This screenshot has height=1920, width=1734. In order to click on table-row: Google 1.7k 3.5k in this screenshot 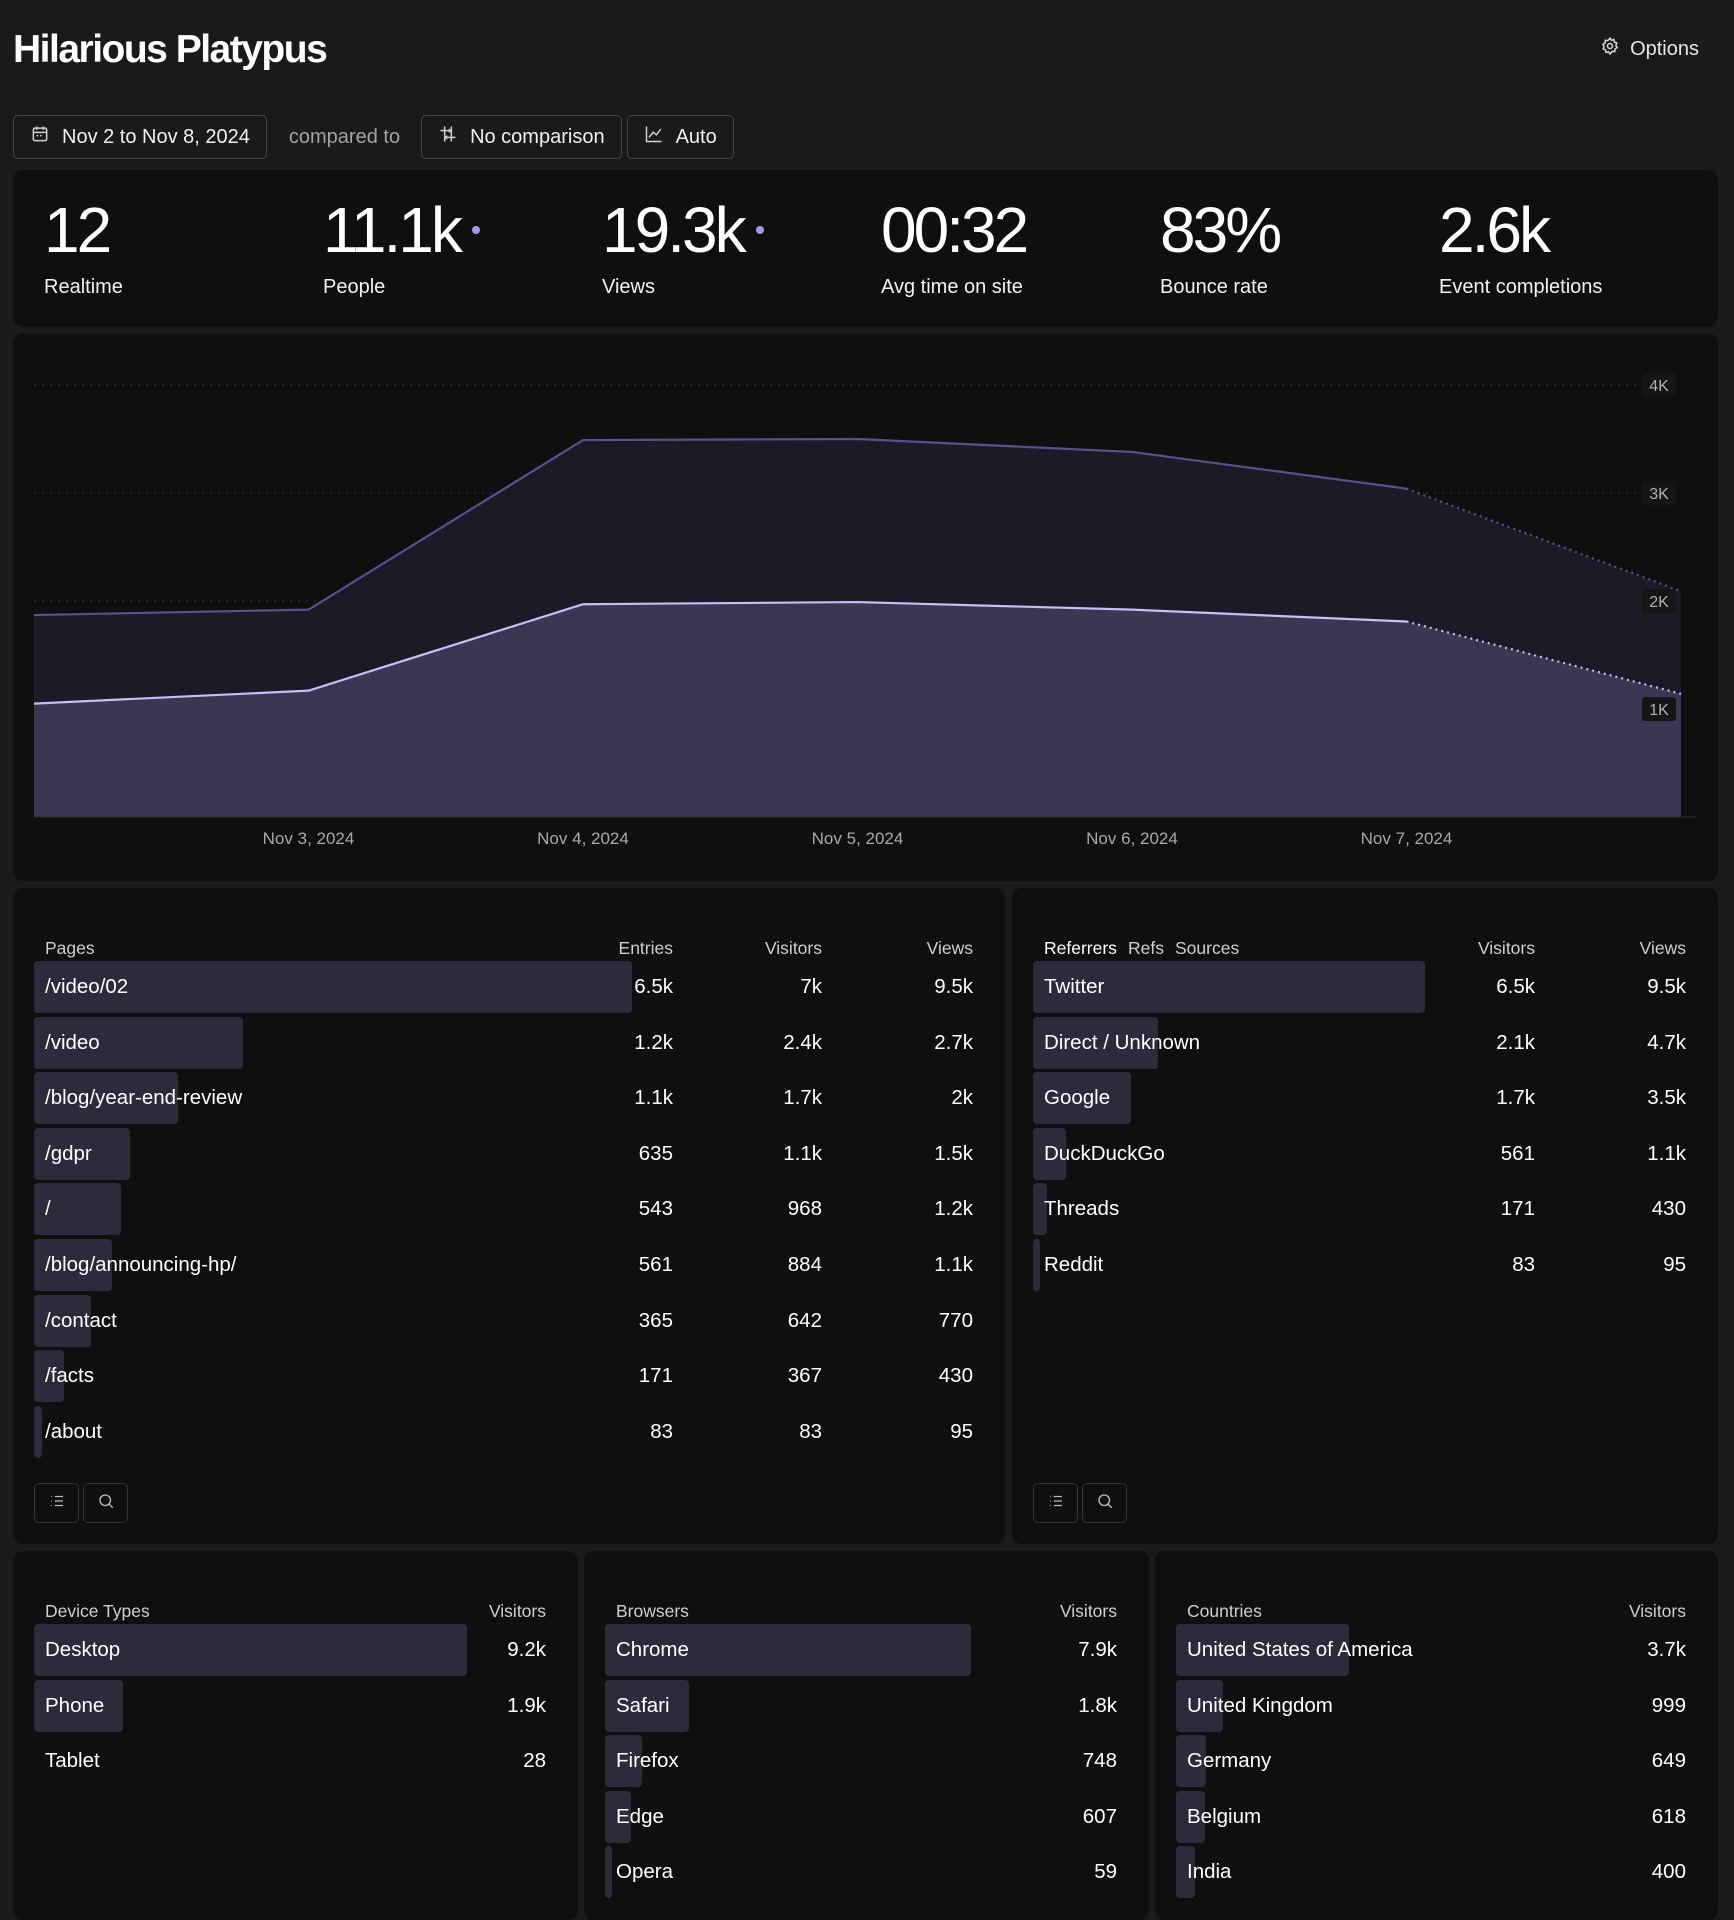, I will do `click(1359, 1098)`.